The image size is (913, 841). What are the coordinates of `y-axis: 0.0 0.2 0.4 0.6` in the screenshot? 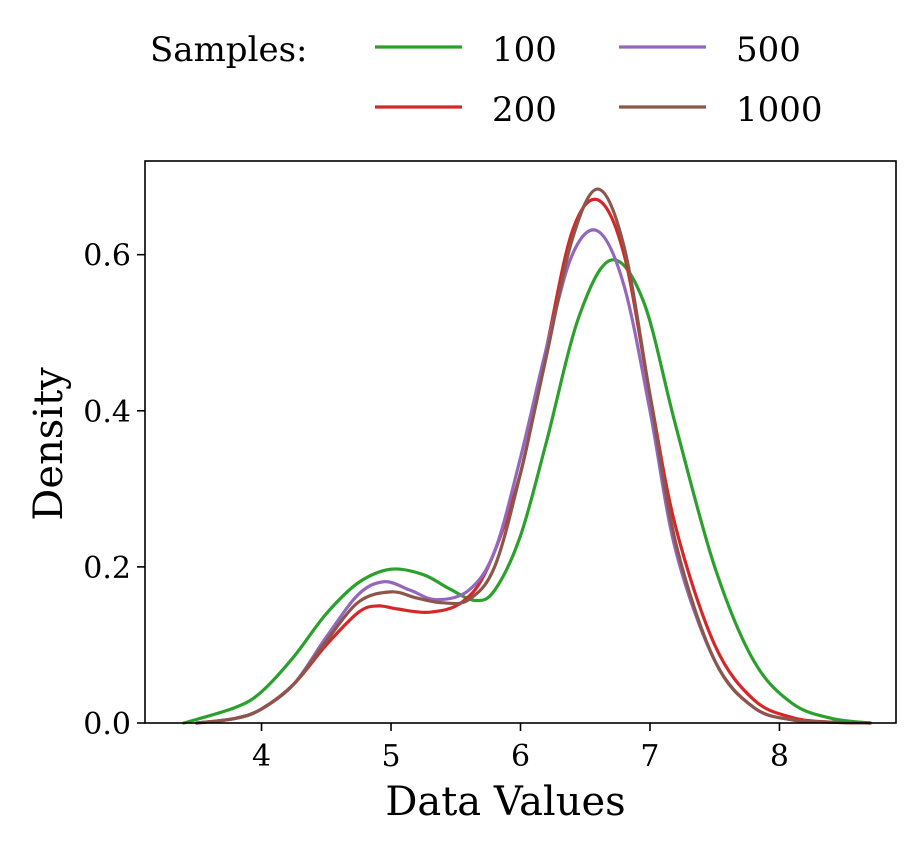 It's located at (114, 490).